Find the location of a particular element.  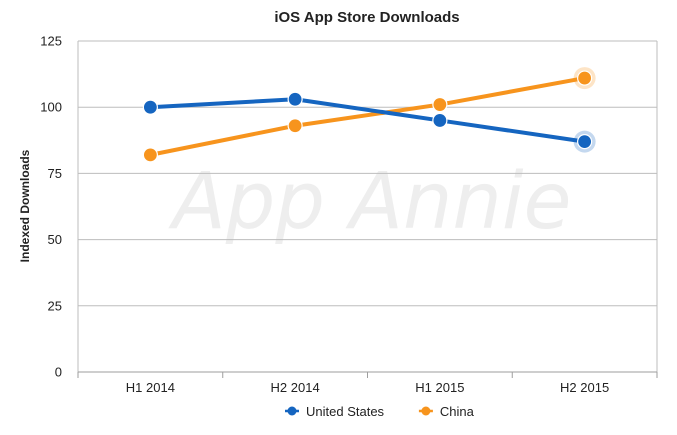

x-tick-label: H1 2015 is located at coordinates (439, 387).